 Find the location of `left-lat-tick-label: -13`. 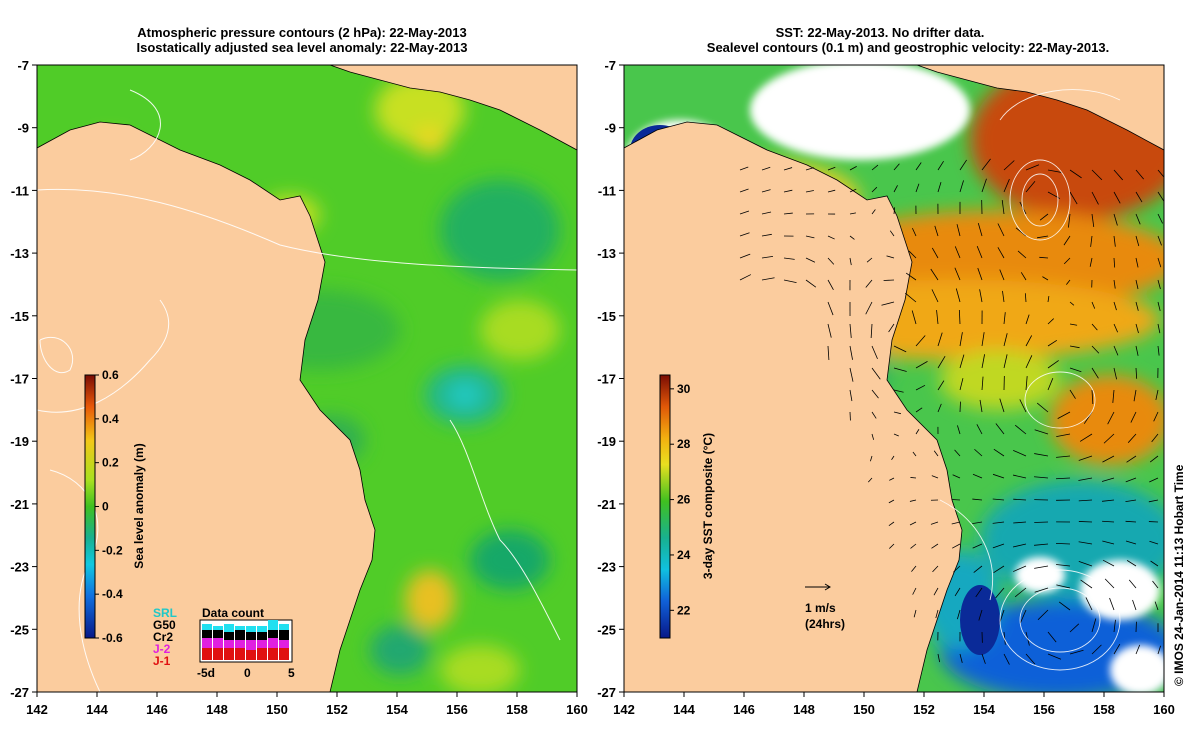

left-lat-tick-label: -13 is located at coordinates (19, 253).